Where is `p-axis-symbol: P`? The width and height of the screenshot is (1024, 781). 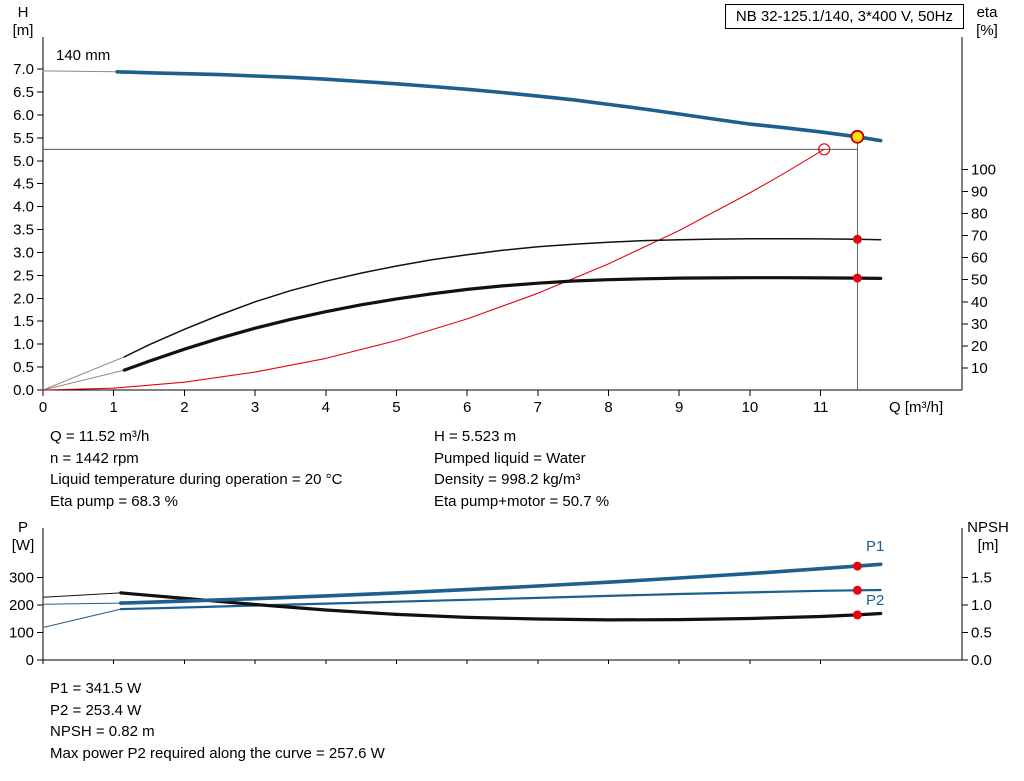
p-axis-symbol: P is located at coordinates (22, 527).